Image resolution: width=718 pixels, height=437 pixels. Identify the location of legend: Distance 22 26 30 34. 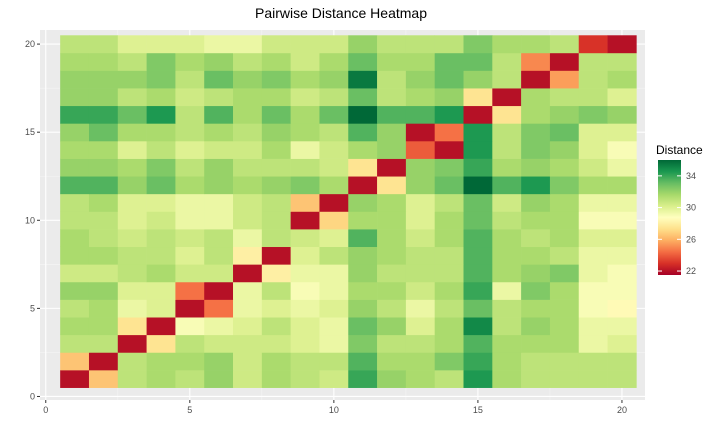
(679, 209).